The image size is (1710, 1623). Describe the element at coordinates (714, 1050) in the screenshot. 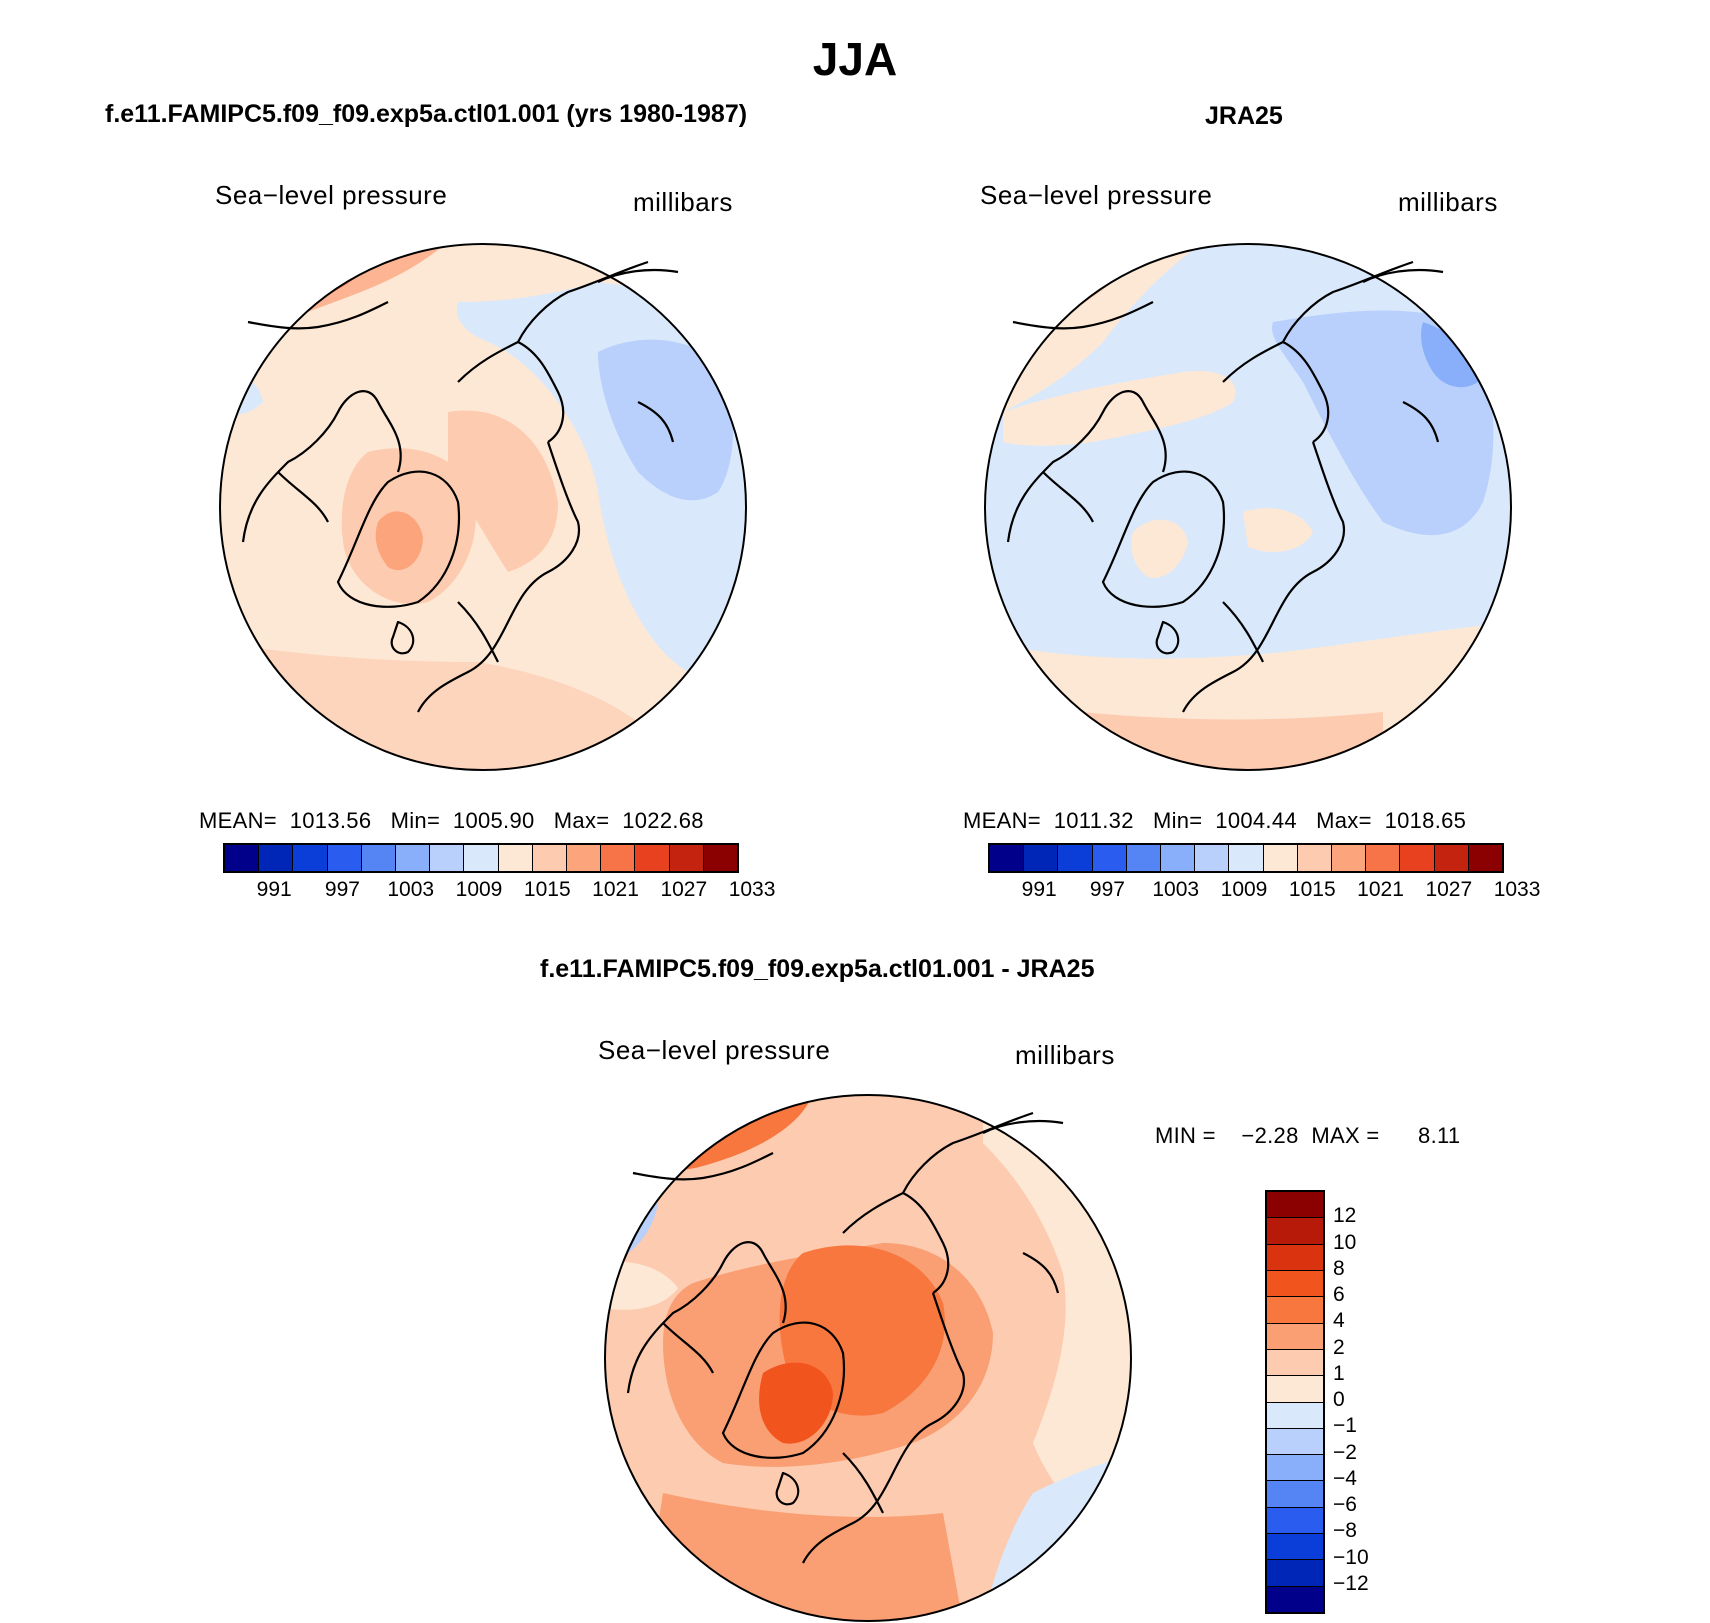

I see `diff-variable-label: Sea−level pressure` at that location.